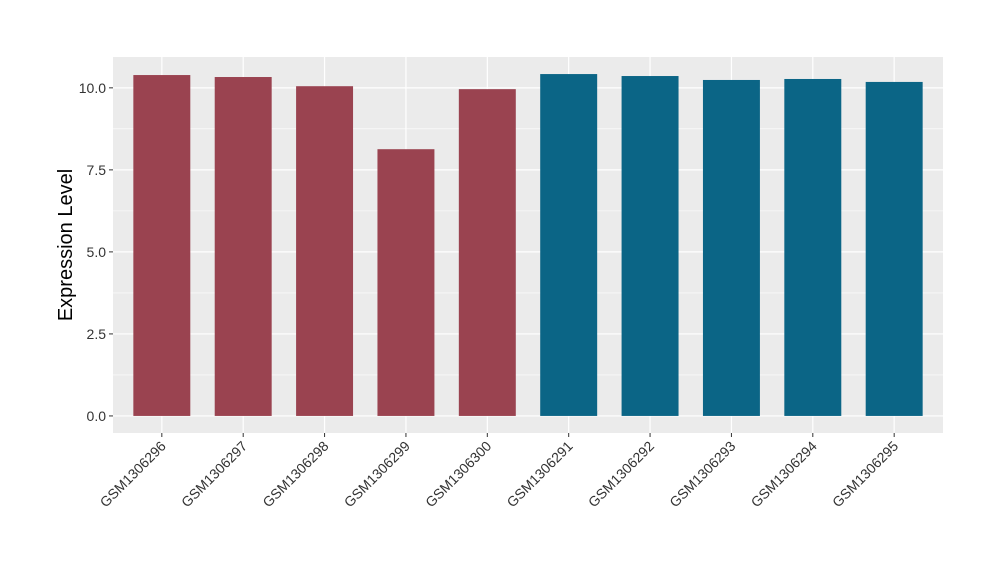  I want to click on x-tick-label: GSM1306296, so click(133, 474).